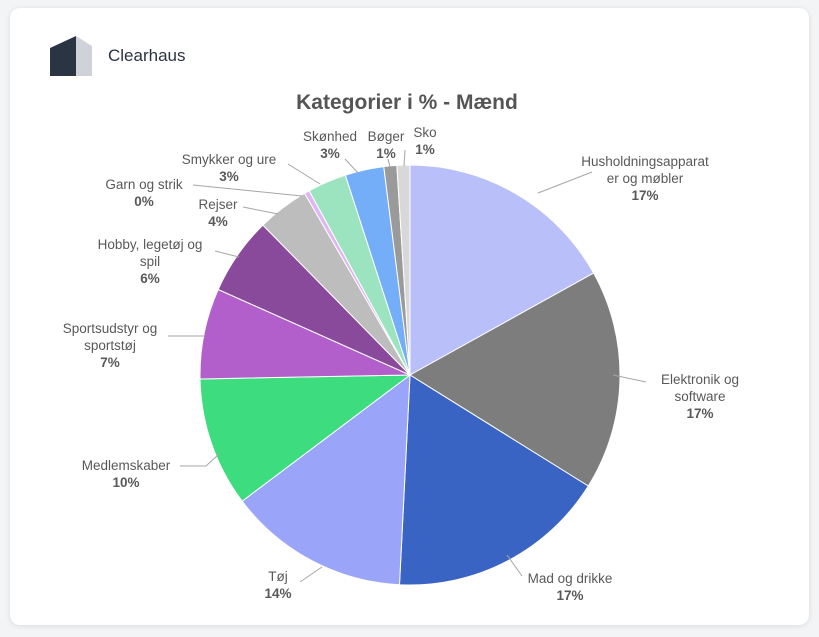 The image size is (819, 637). What do you see at coordinates (425, 149) in the screenshot?
I see `pct-sko: 1%` at bounding box center [425, 149].